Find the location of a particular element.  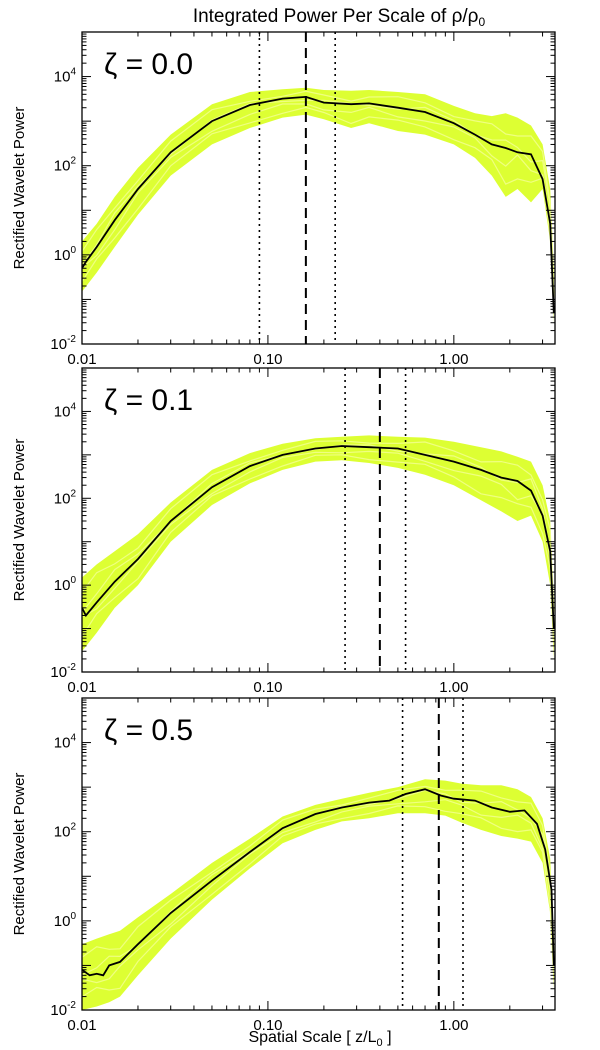

x-axis-label: Spatial Scale [ z/L0 ] is located at coordinates (319, 1039).